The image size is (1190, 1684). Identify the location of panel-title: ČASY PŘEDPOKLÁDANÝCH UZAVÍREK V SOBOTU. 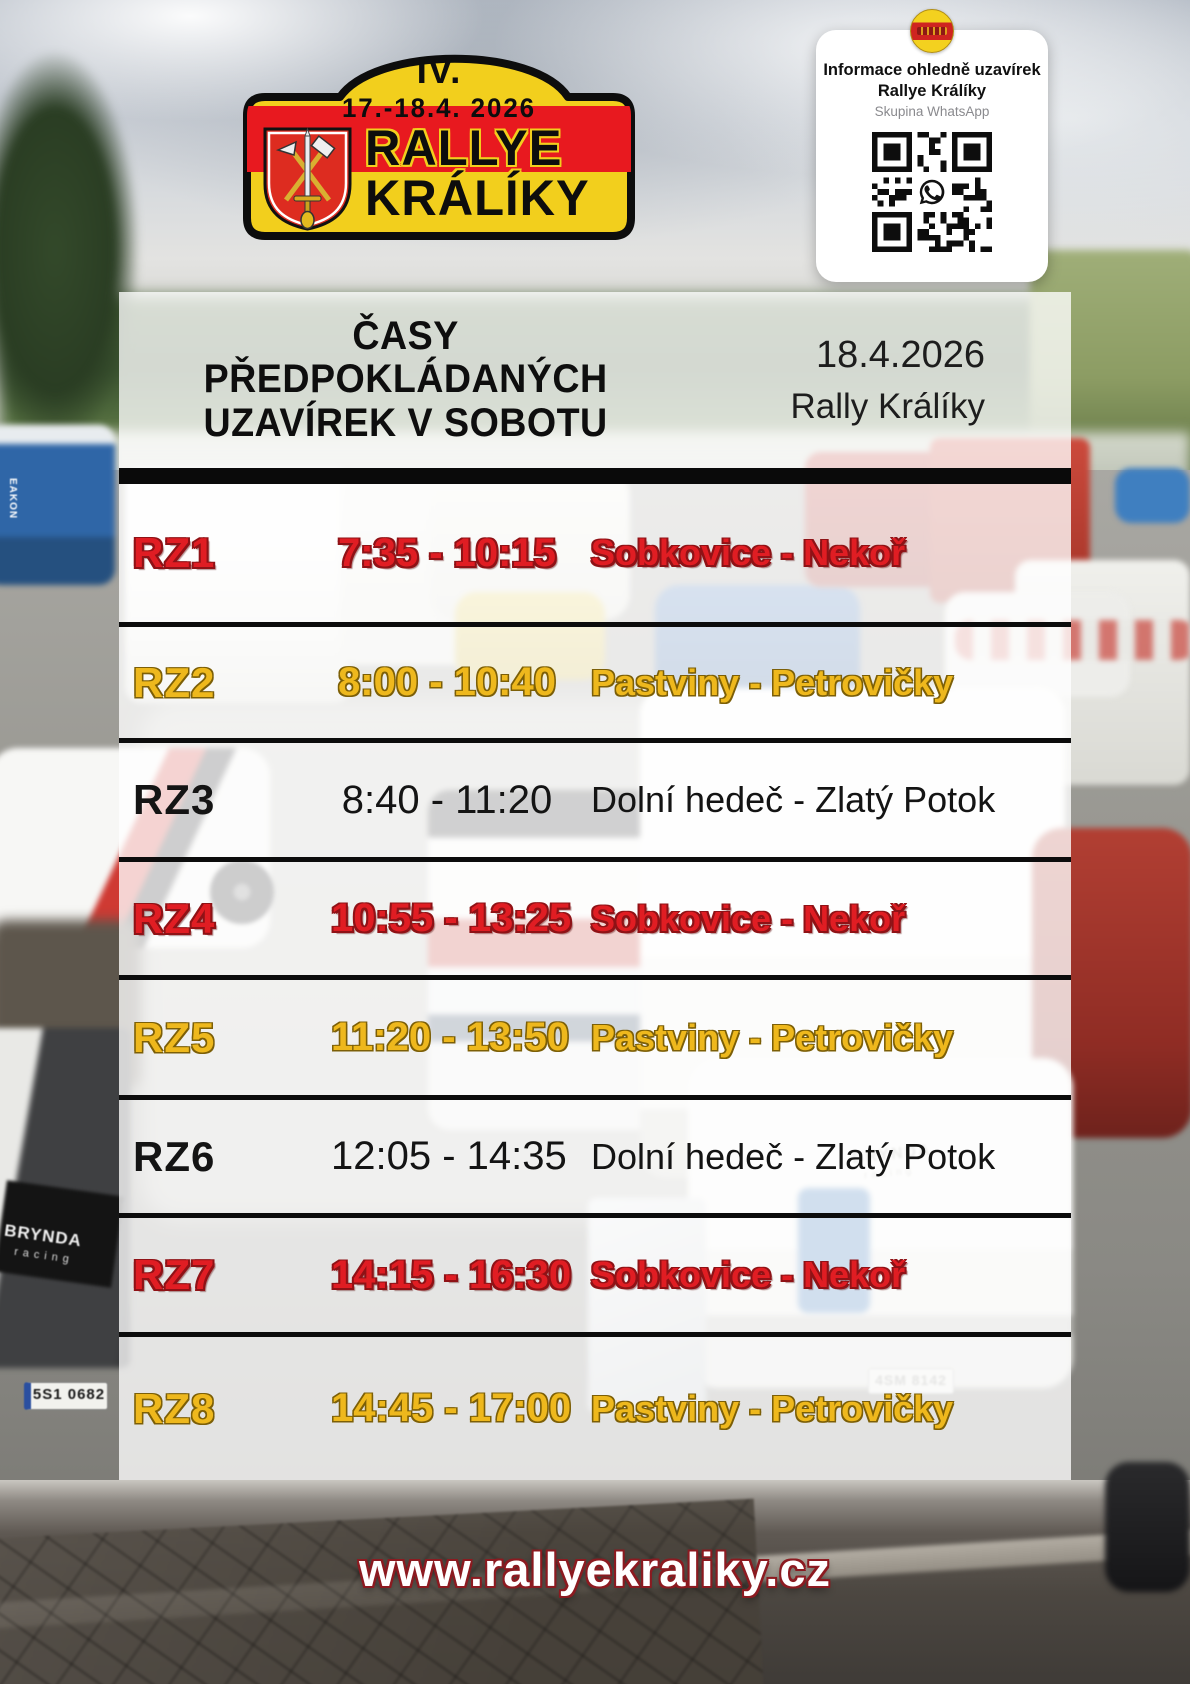
(386, 380).